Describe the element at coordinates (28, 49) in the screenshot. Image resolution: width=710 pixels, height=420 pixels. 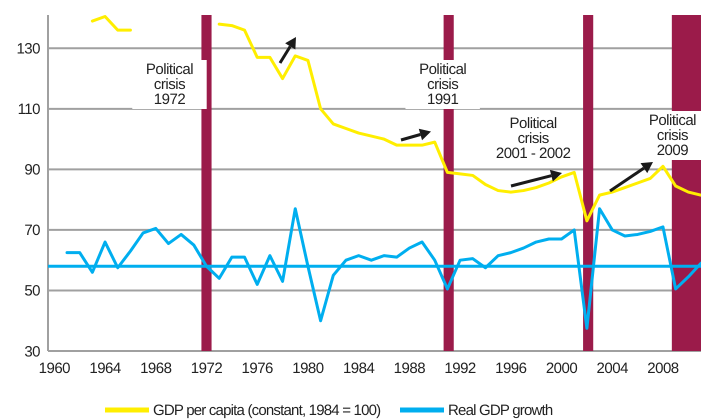
I see `y-tick-label: 130` at that location.